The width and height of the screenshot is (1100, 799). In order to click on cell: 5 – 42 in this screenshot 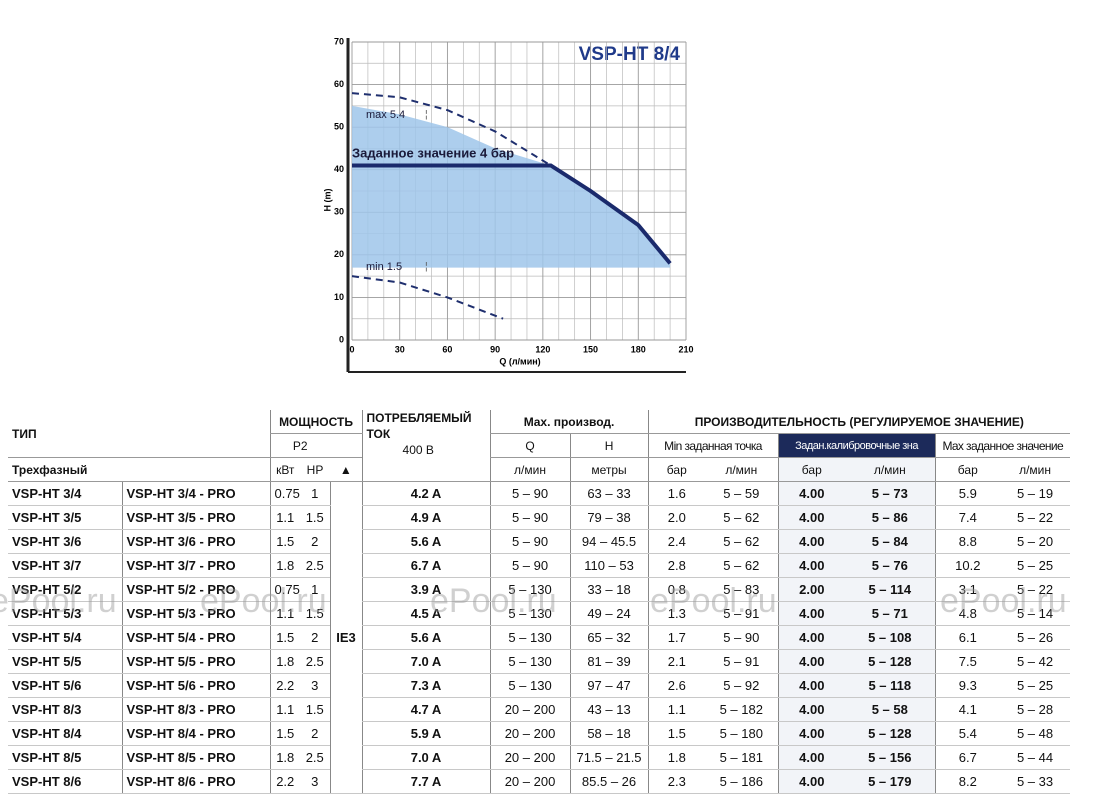, I will do `click(1035, 661)`.